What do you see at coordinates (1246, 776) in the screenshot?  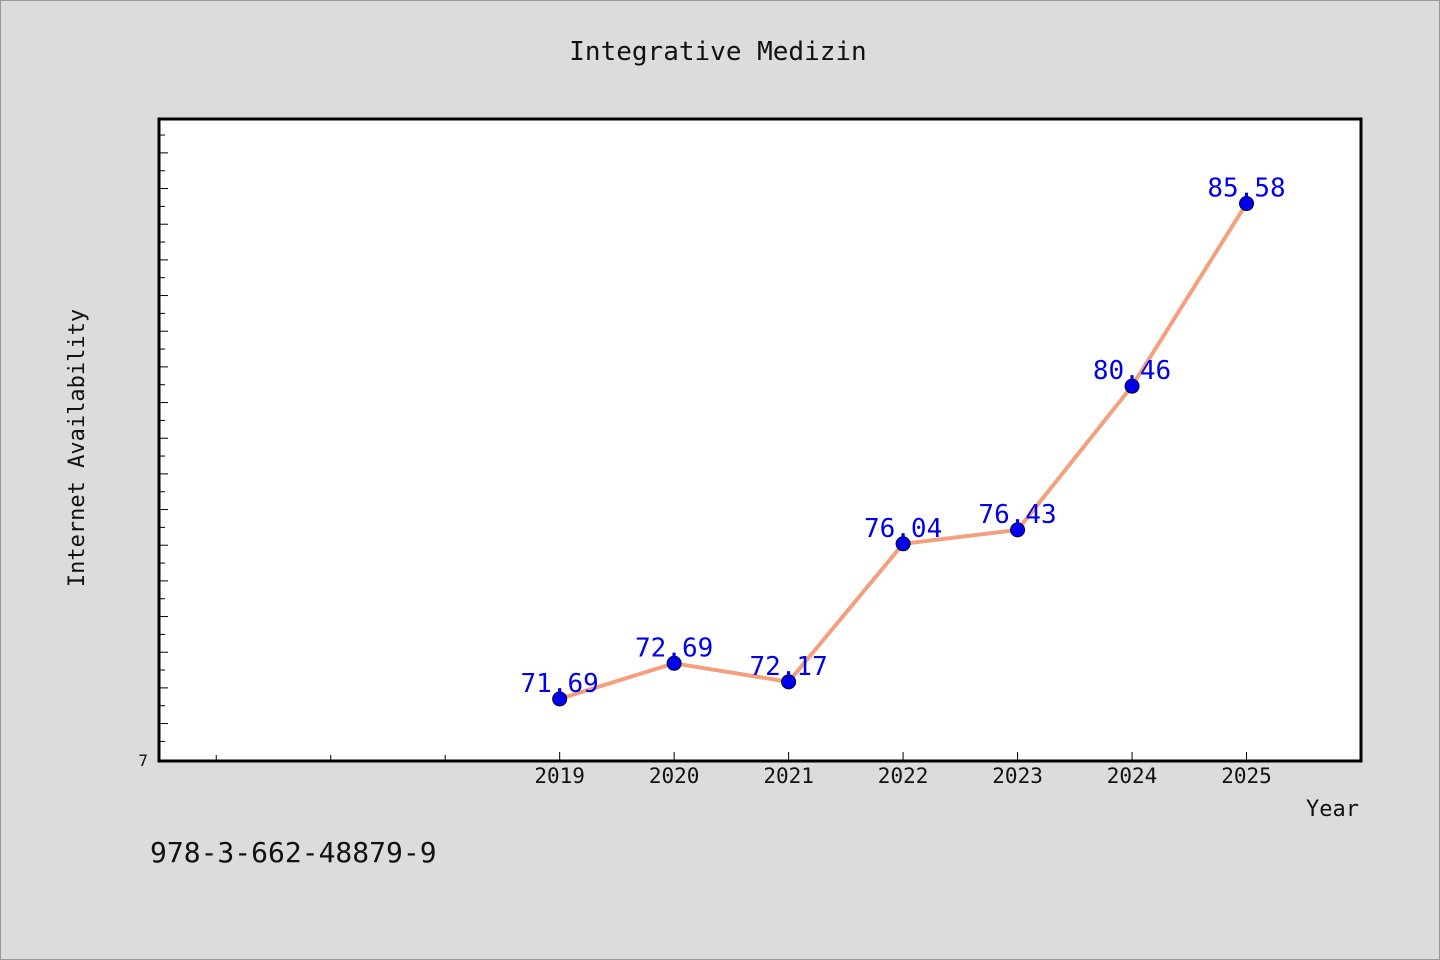 I see `x-tick-label: 2025` at bounding box center [1246, 776].